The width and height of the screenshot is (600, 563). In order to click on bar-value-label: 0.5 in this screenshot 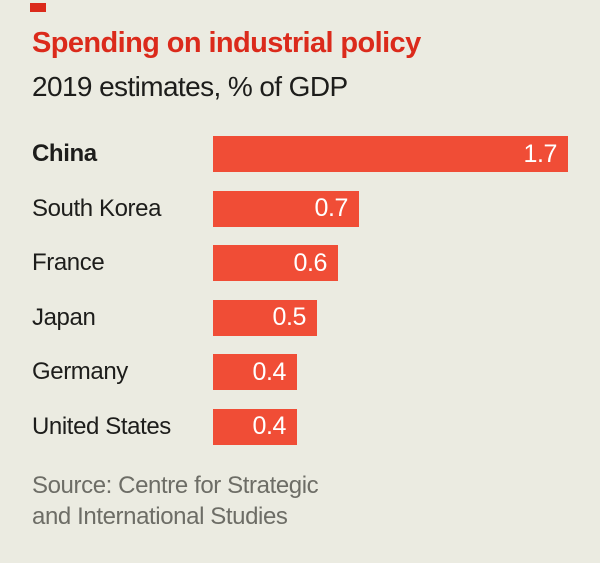, I will do `click(289, 317)`.